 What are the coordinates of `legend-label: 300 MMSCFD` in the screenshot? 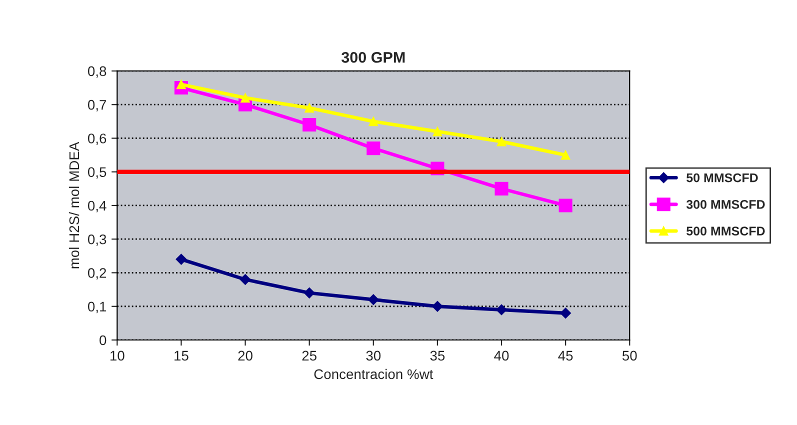 It's located at (725, 204).